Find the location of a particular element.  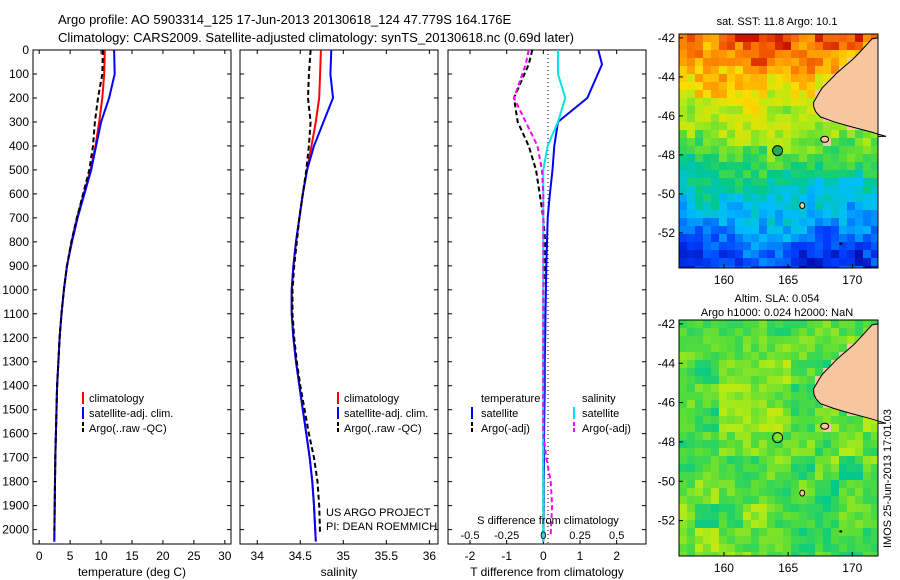

legend-t-argo-label: Argo(-adj) is located at coordinates (505, 429).